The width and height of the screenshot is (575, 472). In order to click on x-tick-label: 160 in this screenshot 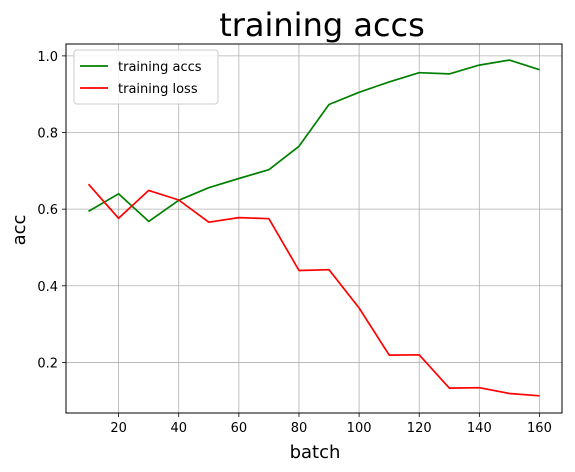, I will do `click(539, 428)`.